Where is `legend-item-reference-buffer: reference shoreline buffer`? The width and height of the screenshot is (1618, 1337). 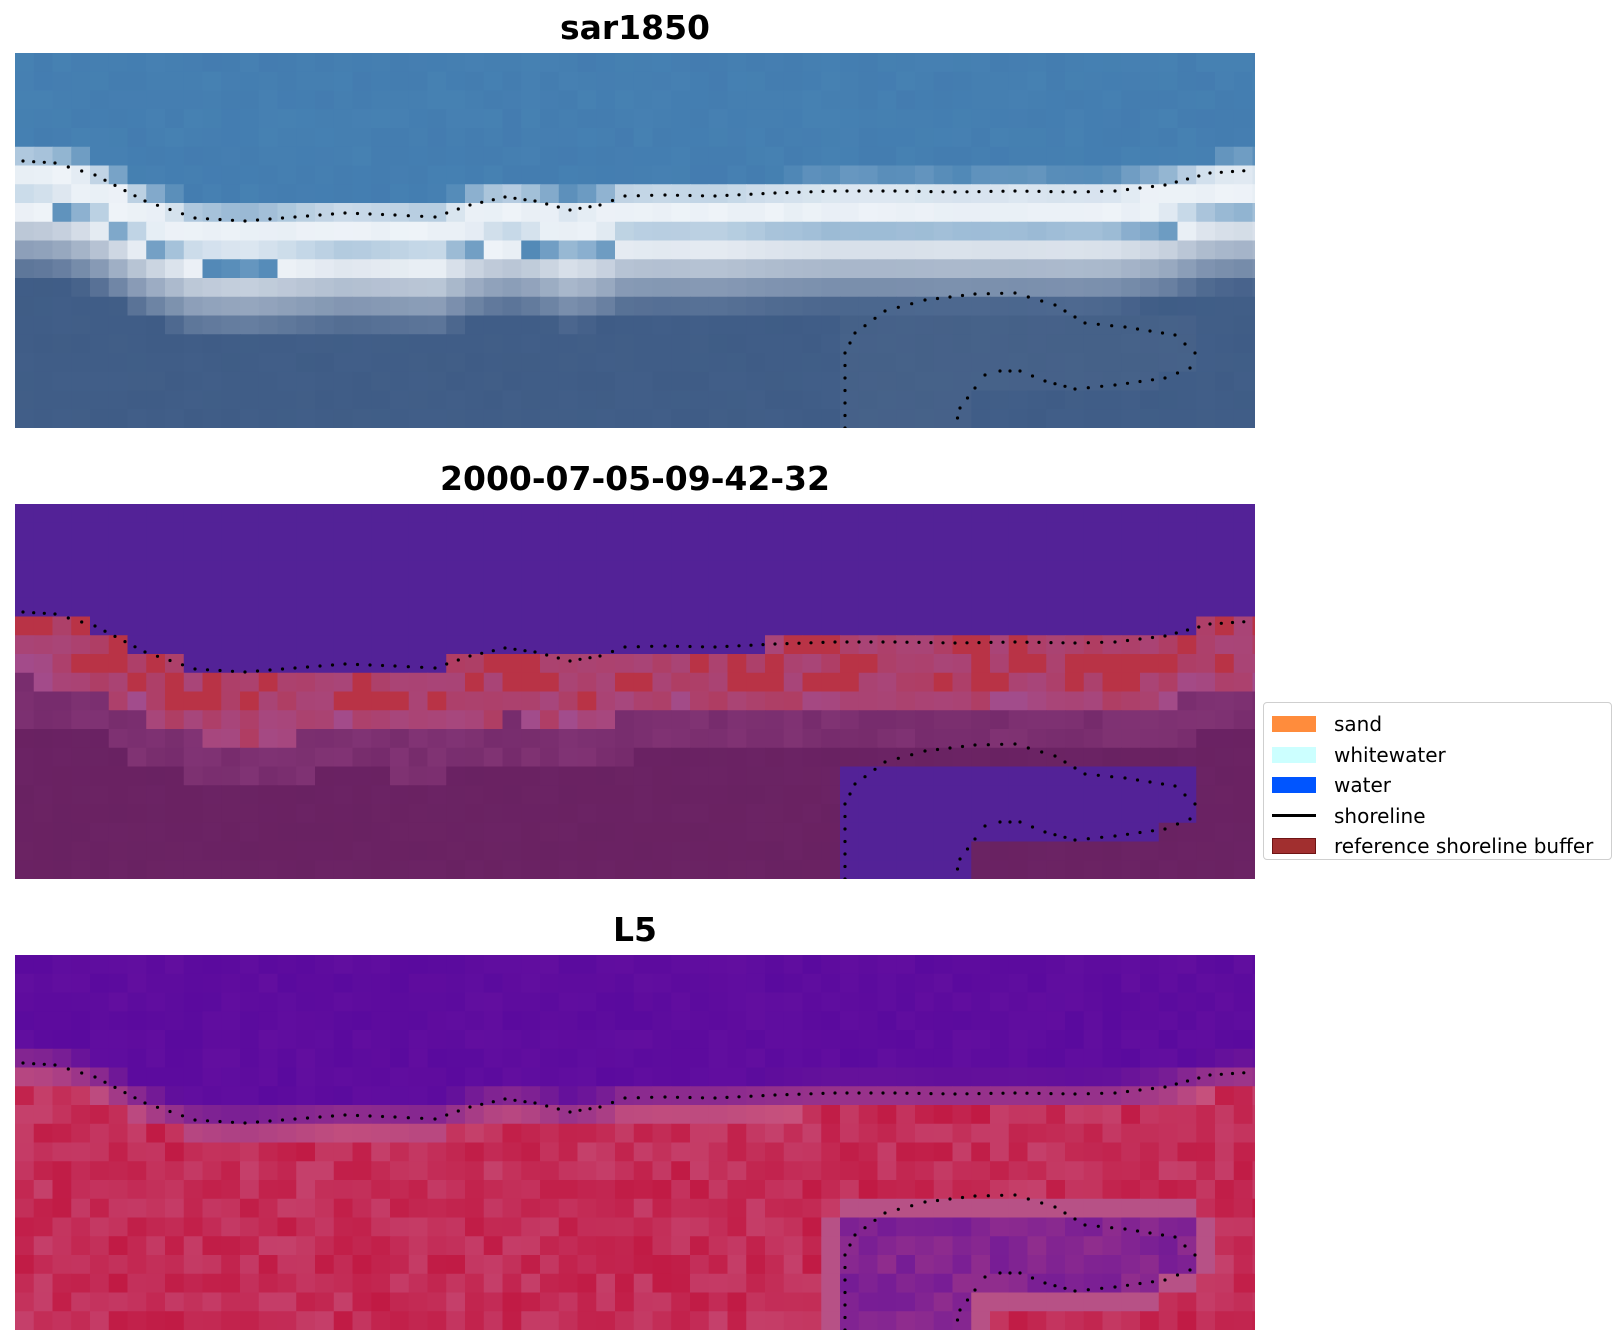 legend-item-reference-buffer: reference shoreline buffer is located at coordinates (1437, 846).